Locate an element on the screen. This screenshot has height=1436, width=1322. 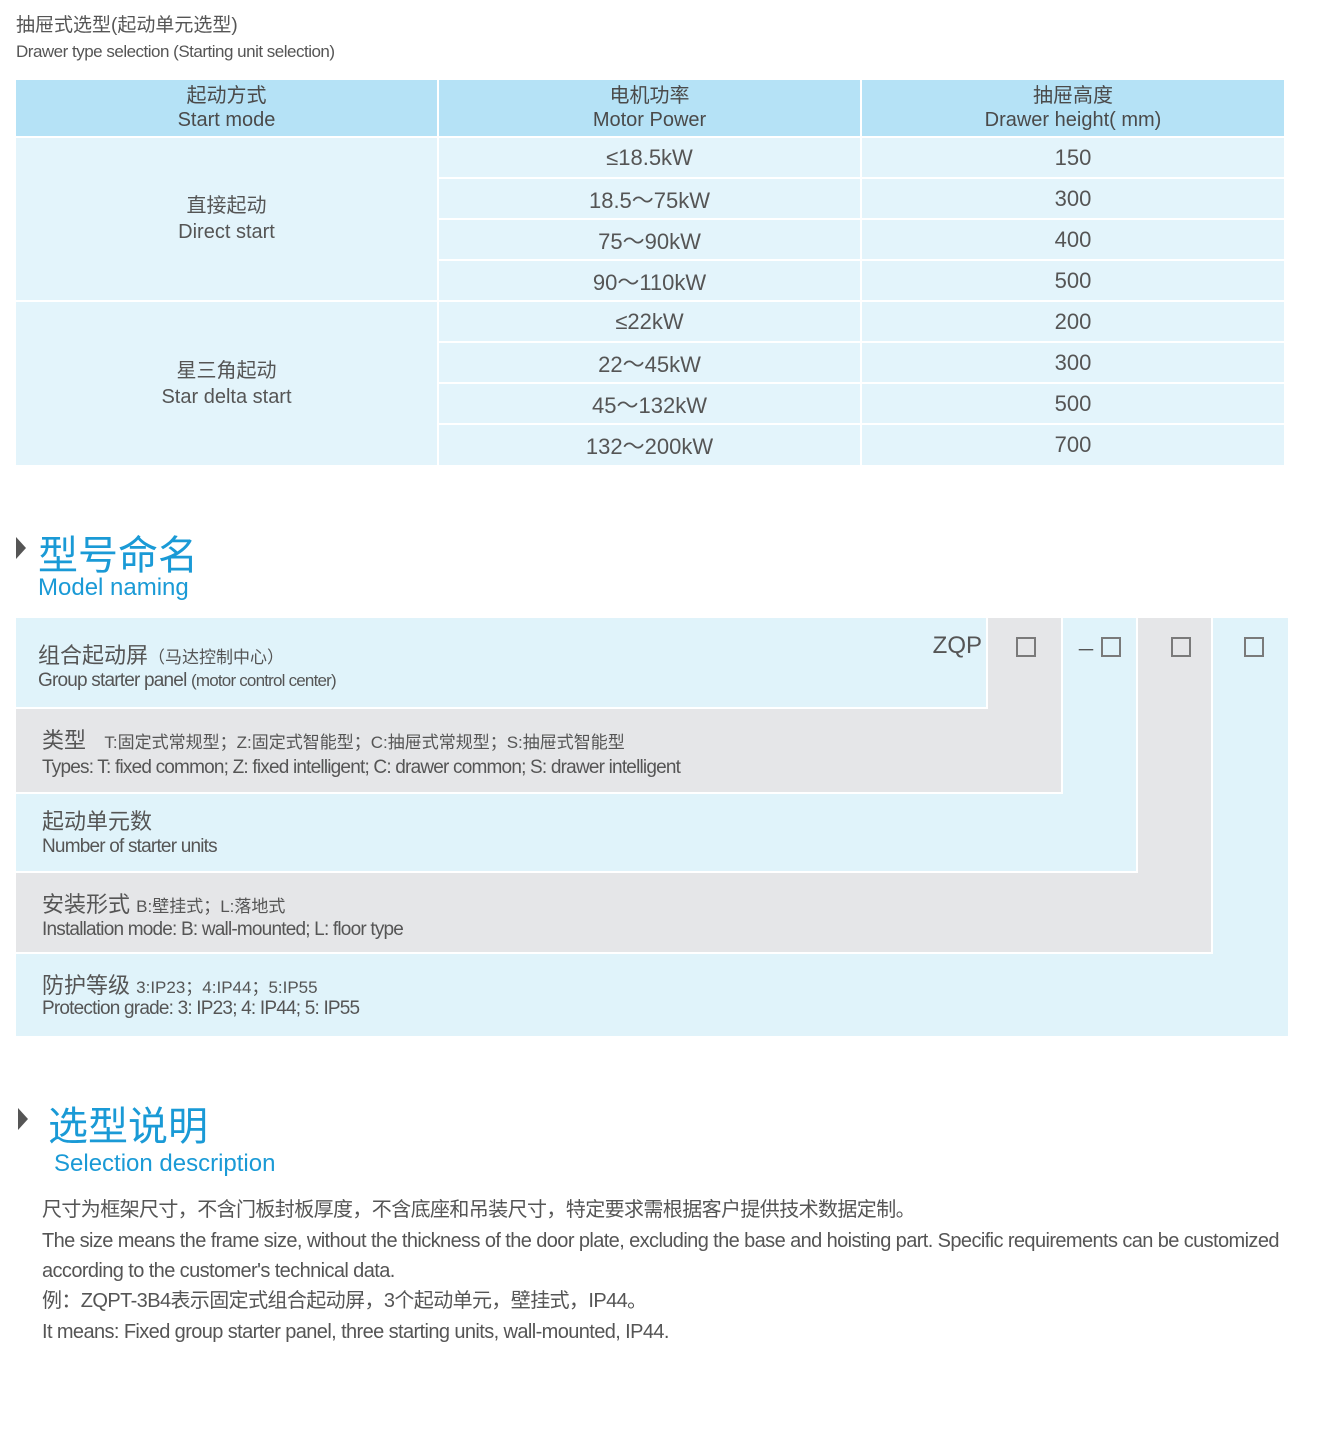
start-mode-cell: 星三角起动 Star delta start is located at coordinates (227, 382).